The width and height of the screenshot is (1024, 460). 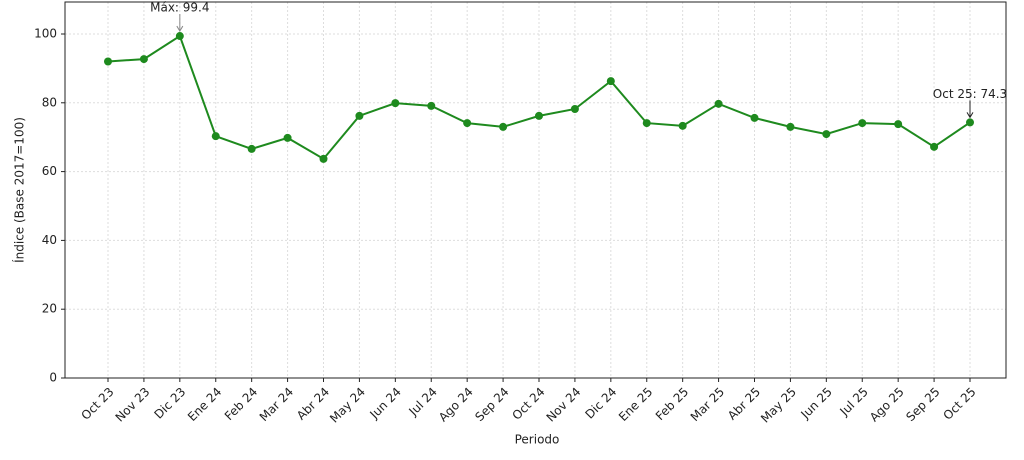 I want to click on x-tick-label: Abr 24, so click(x=313, y=404).